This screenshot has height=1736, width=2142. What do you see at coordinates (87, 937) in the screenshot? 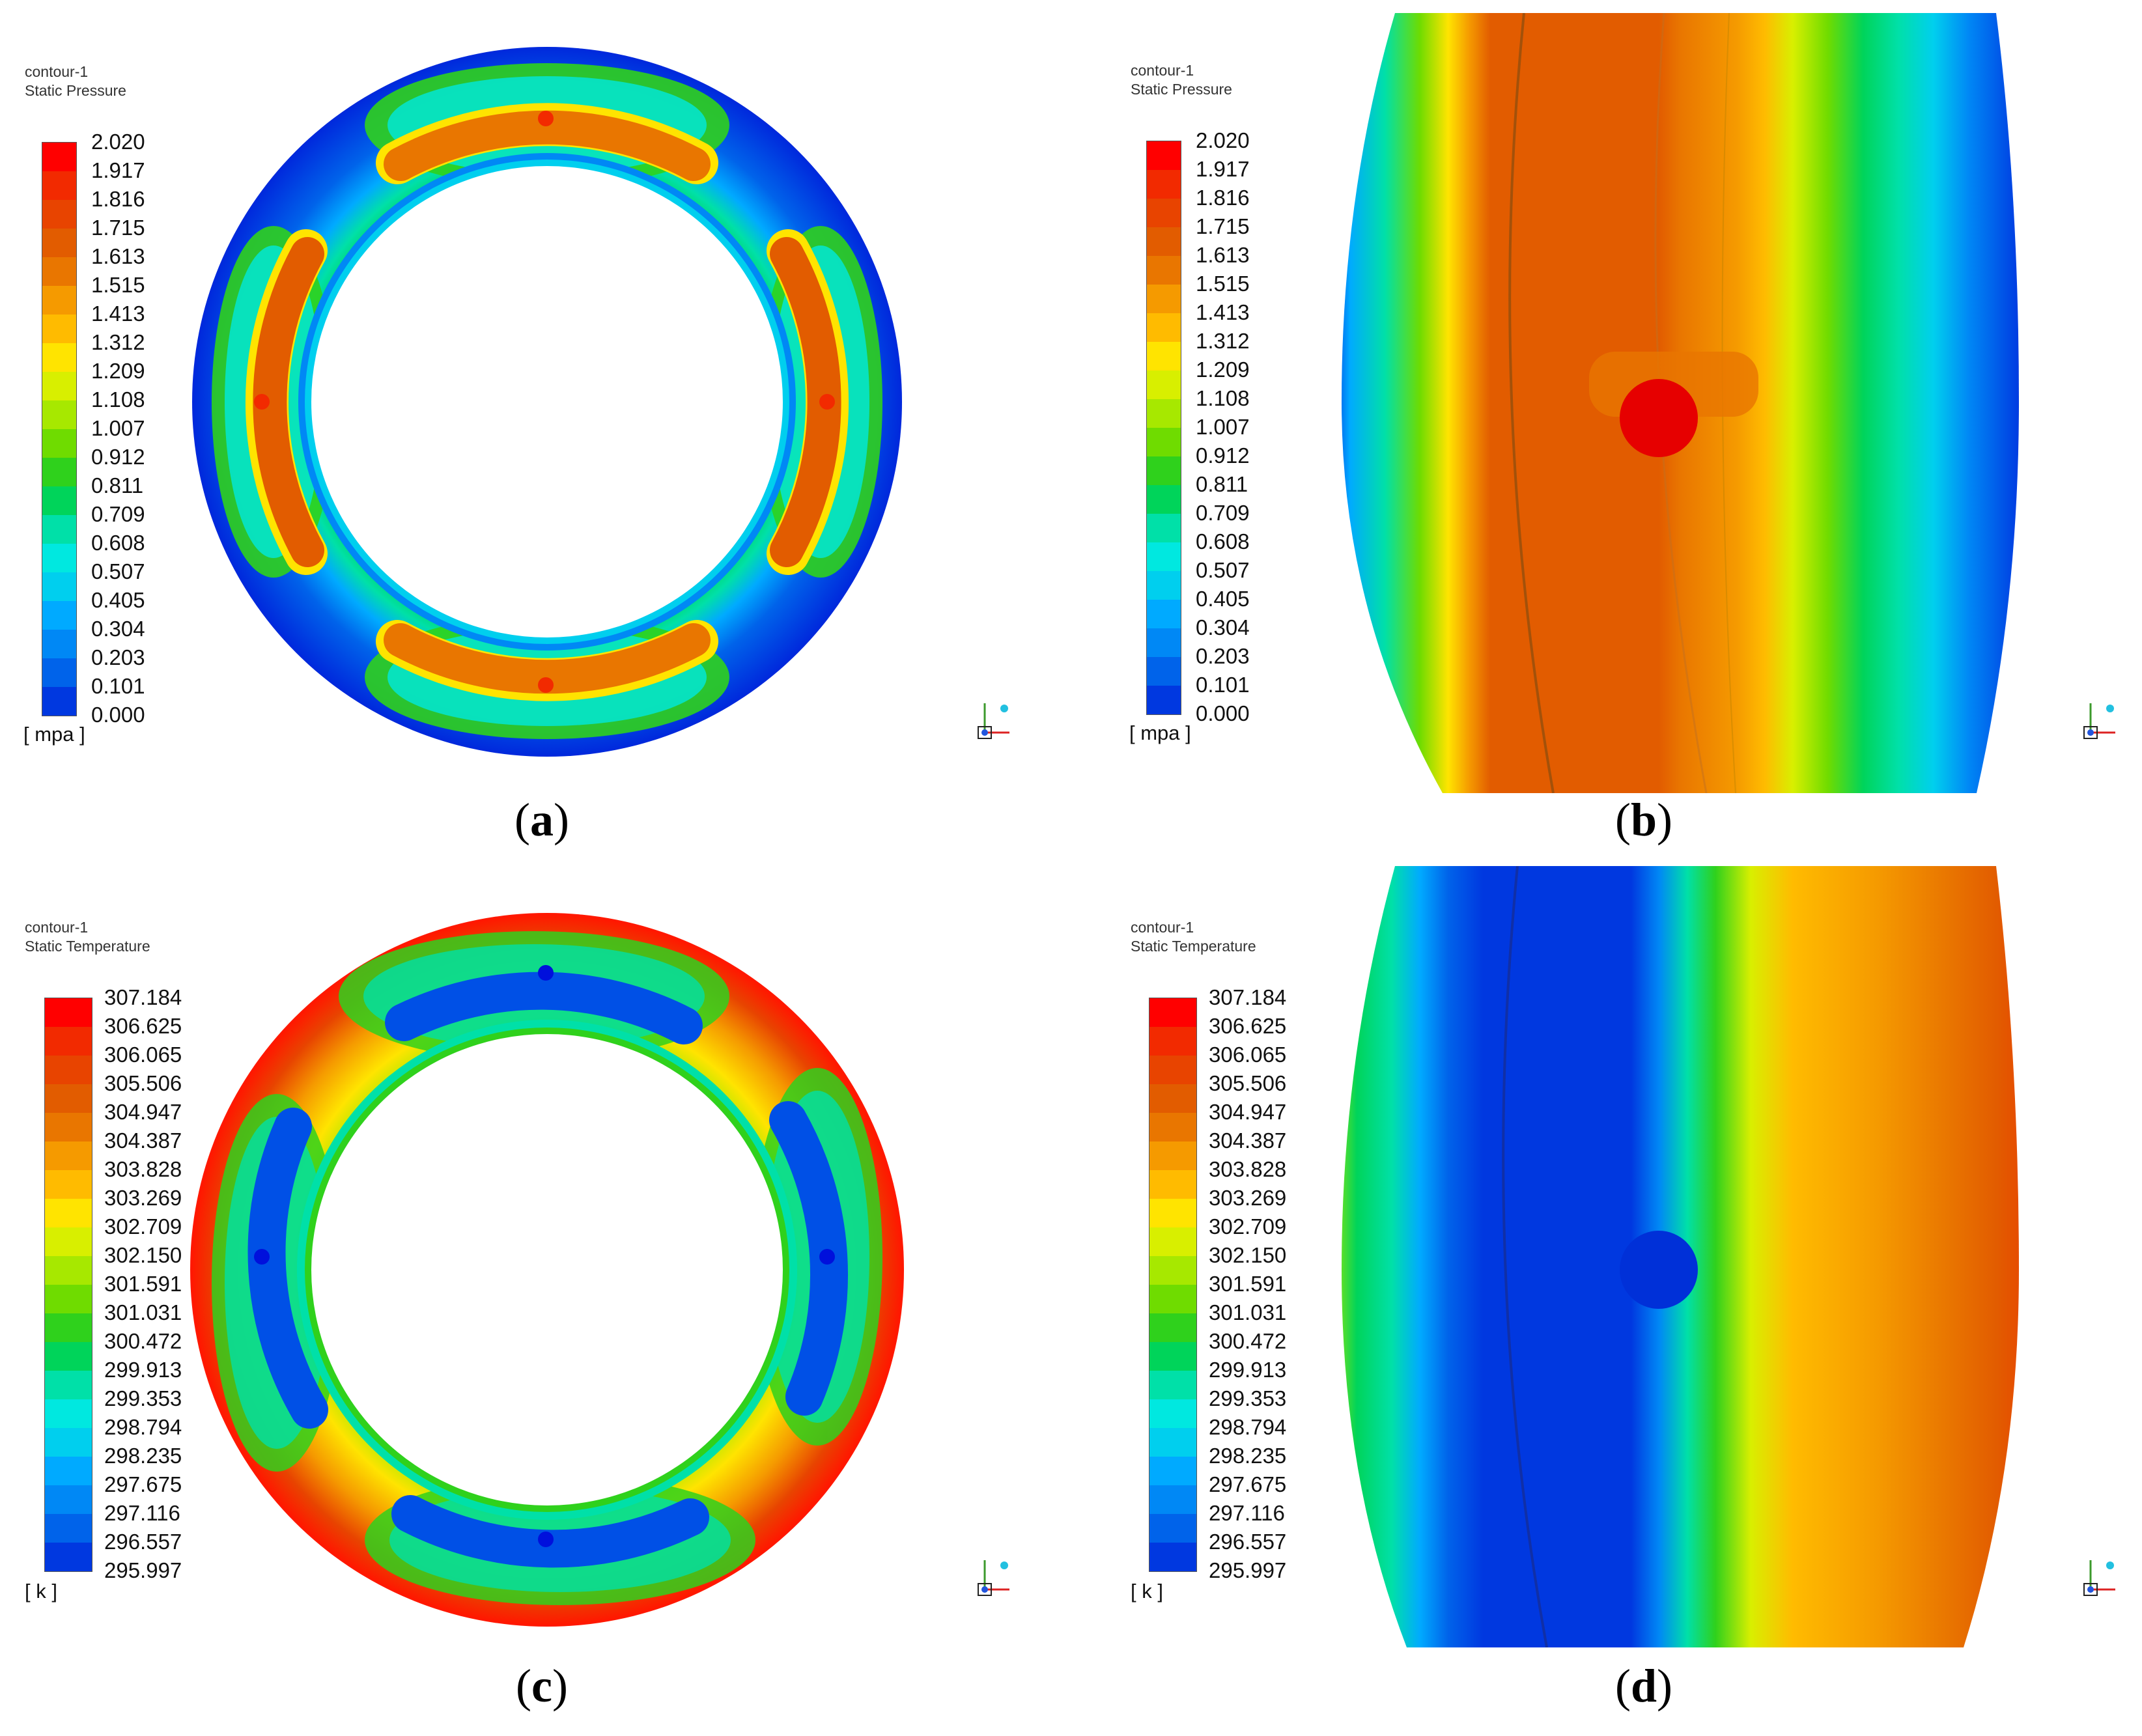
I see `contour-title: contour-1 Static Temperature` at bounding box center [87, 937].